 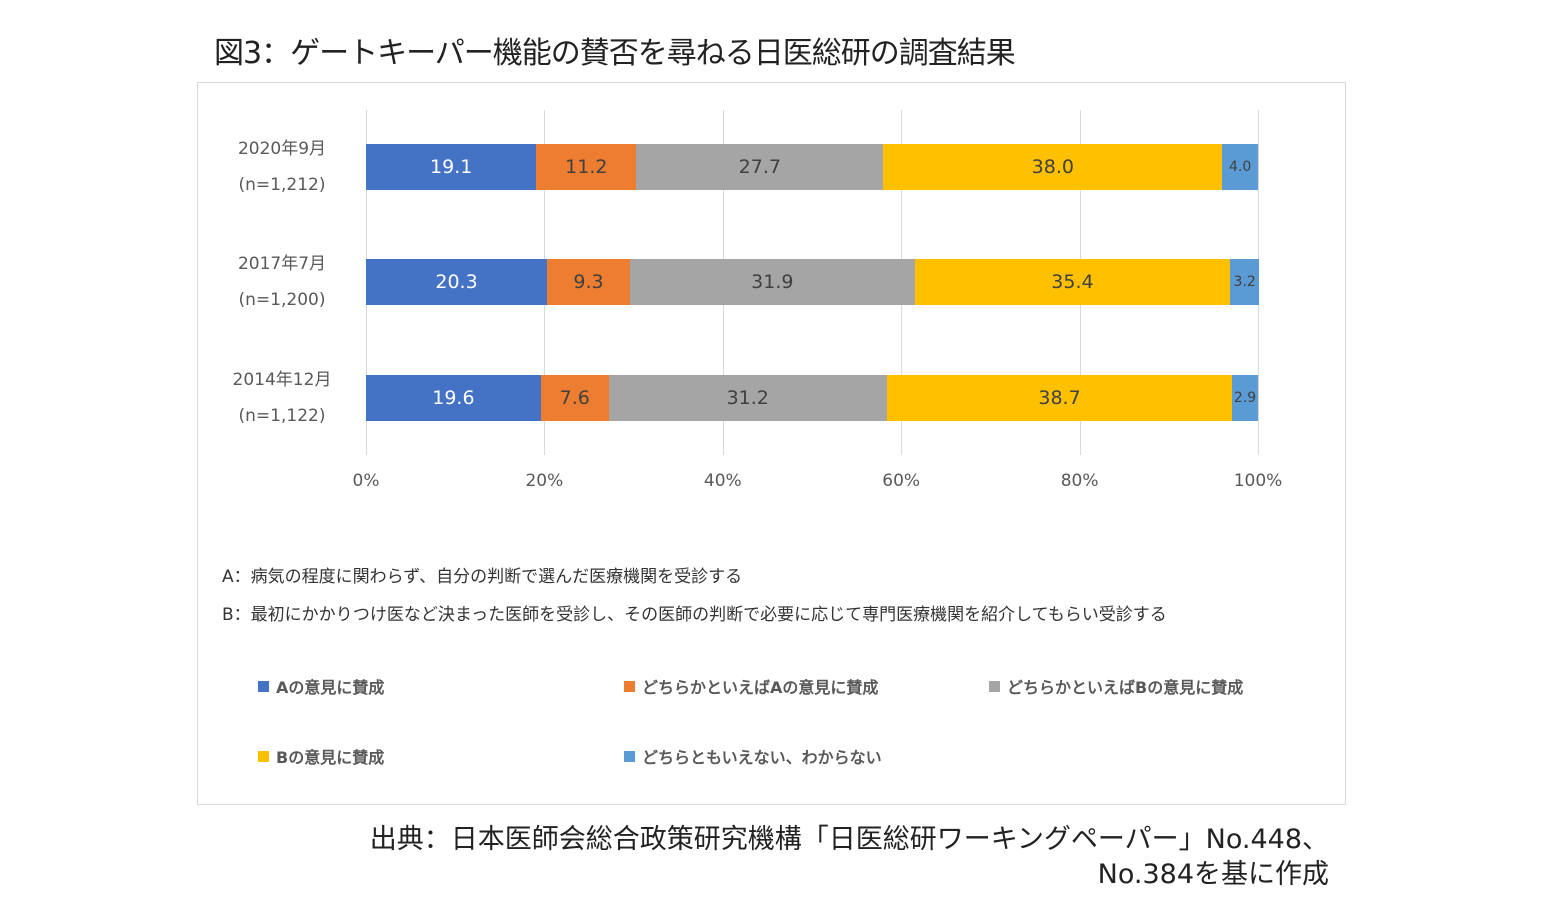 What do you see at coordinates (849, 839) in the screenshot?
I see `source-line-1: 出典：日本医師会総合政策研究機構「日医総研ワーキングペーパー」No.448、` at bounding box center [849, 839].